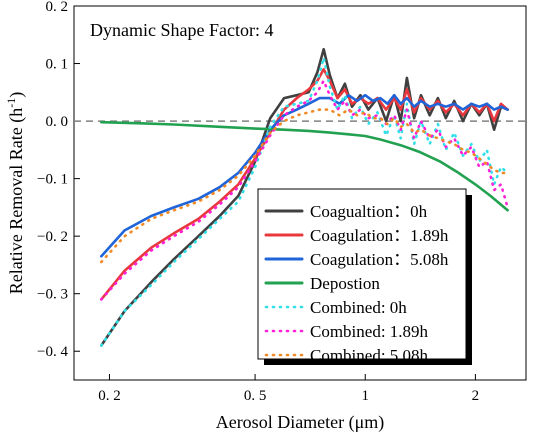 This screenshot has width=533, height=436. Describe the element at coordinates (476, 396) in the screenshot. I see `x-tick-label: 2` at that location.